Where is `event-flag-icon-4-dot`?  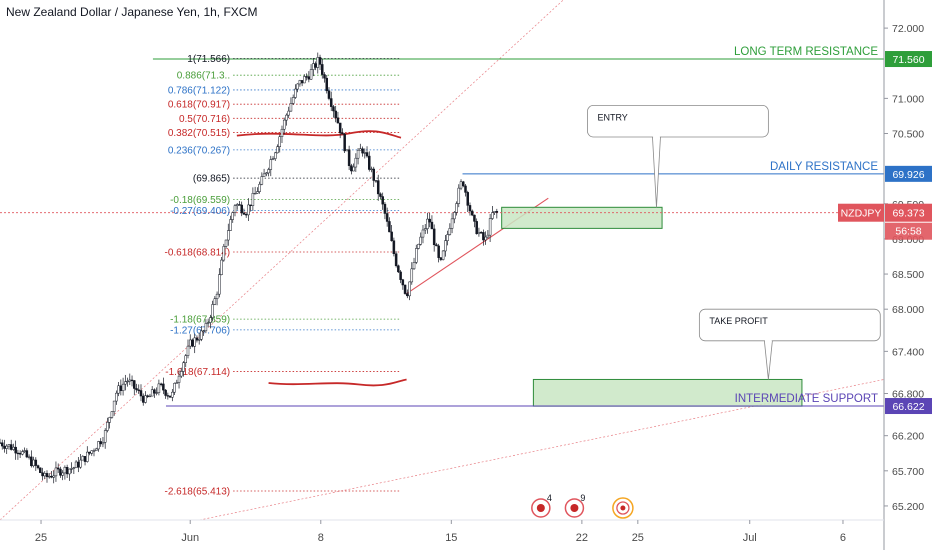
event-flag-icon-4-dot is located at coordinates (540, 508).